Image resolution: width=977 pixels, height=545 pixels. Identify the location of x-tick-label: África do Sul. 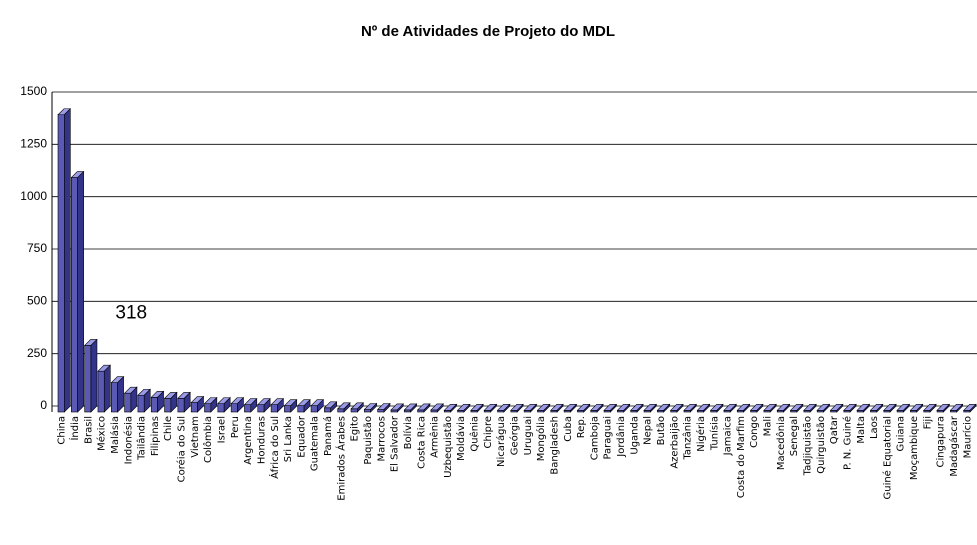
(274, 447).